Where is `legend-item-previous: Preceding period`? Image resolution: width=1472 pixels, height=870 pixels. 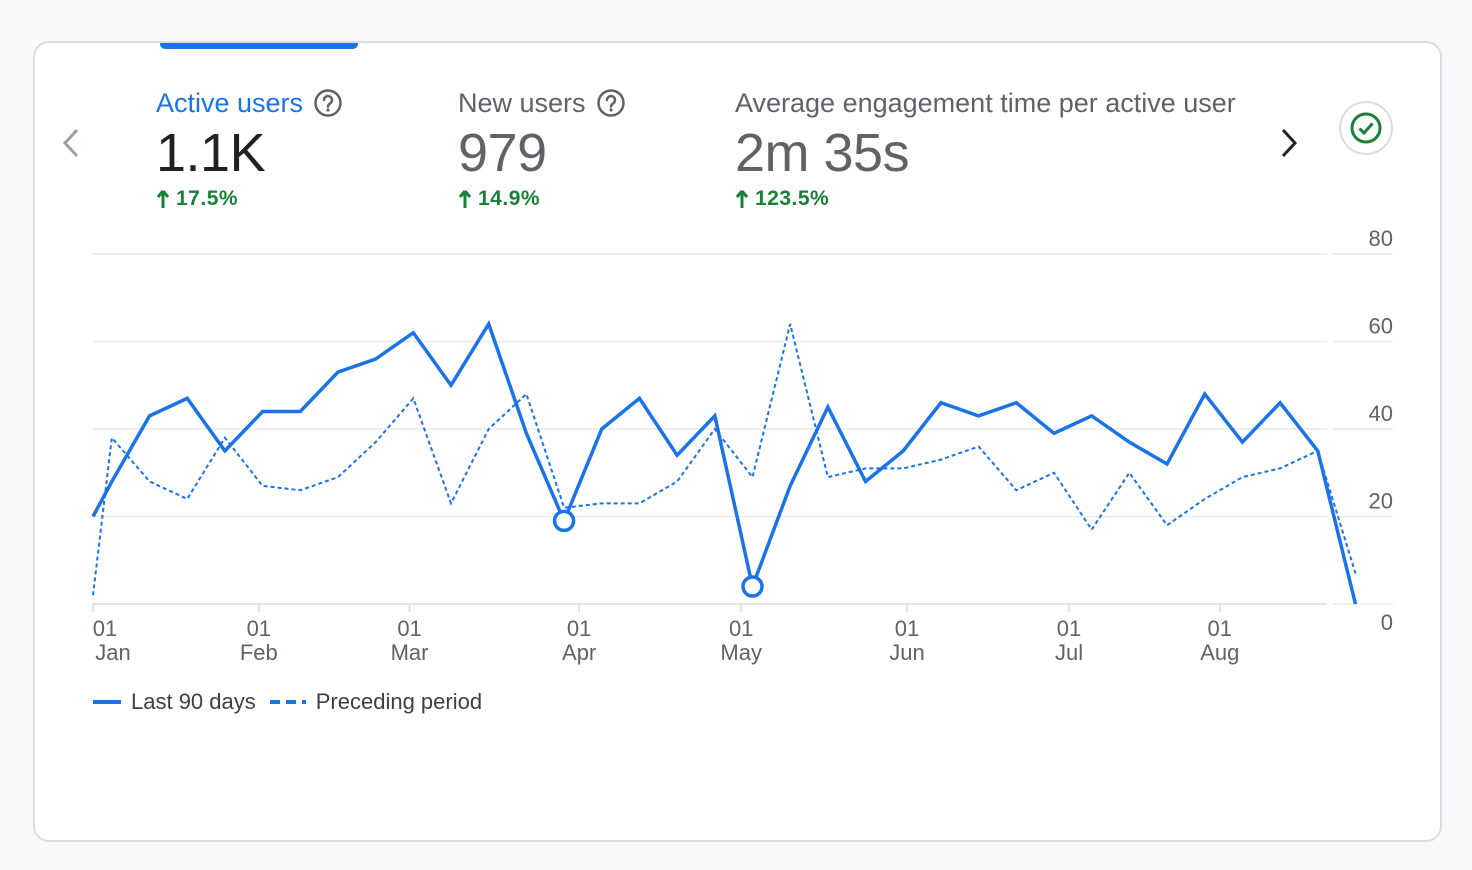 legend-item-previous: Preceding period is located at coordinates (376, 702).